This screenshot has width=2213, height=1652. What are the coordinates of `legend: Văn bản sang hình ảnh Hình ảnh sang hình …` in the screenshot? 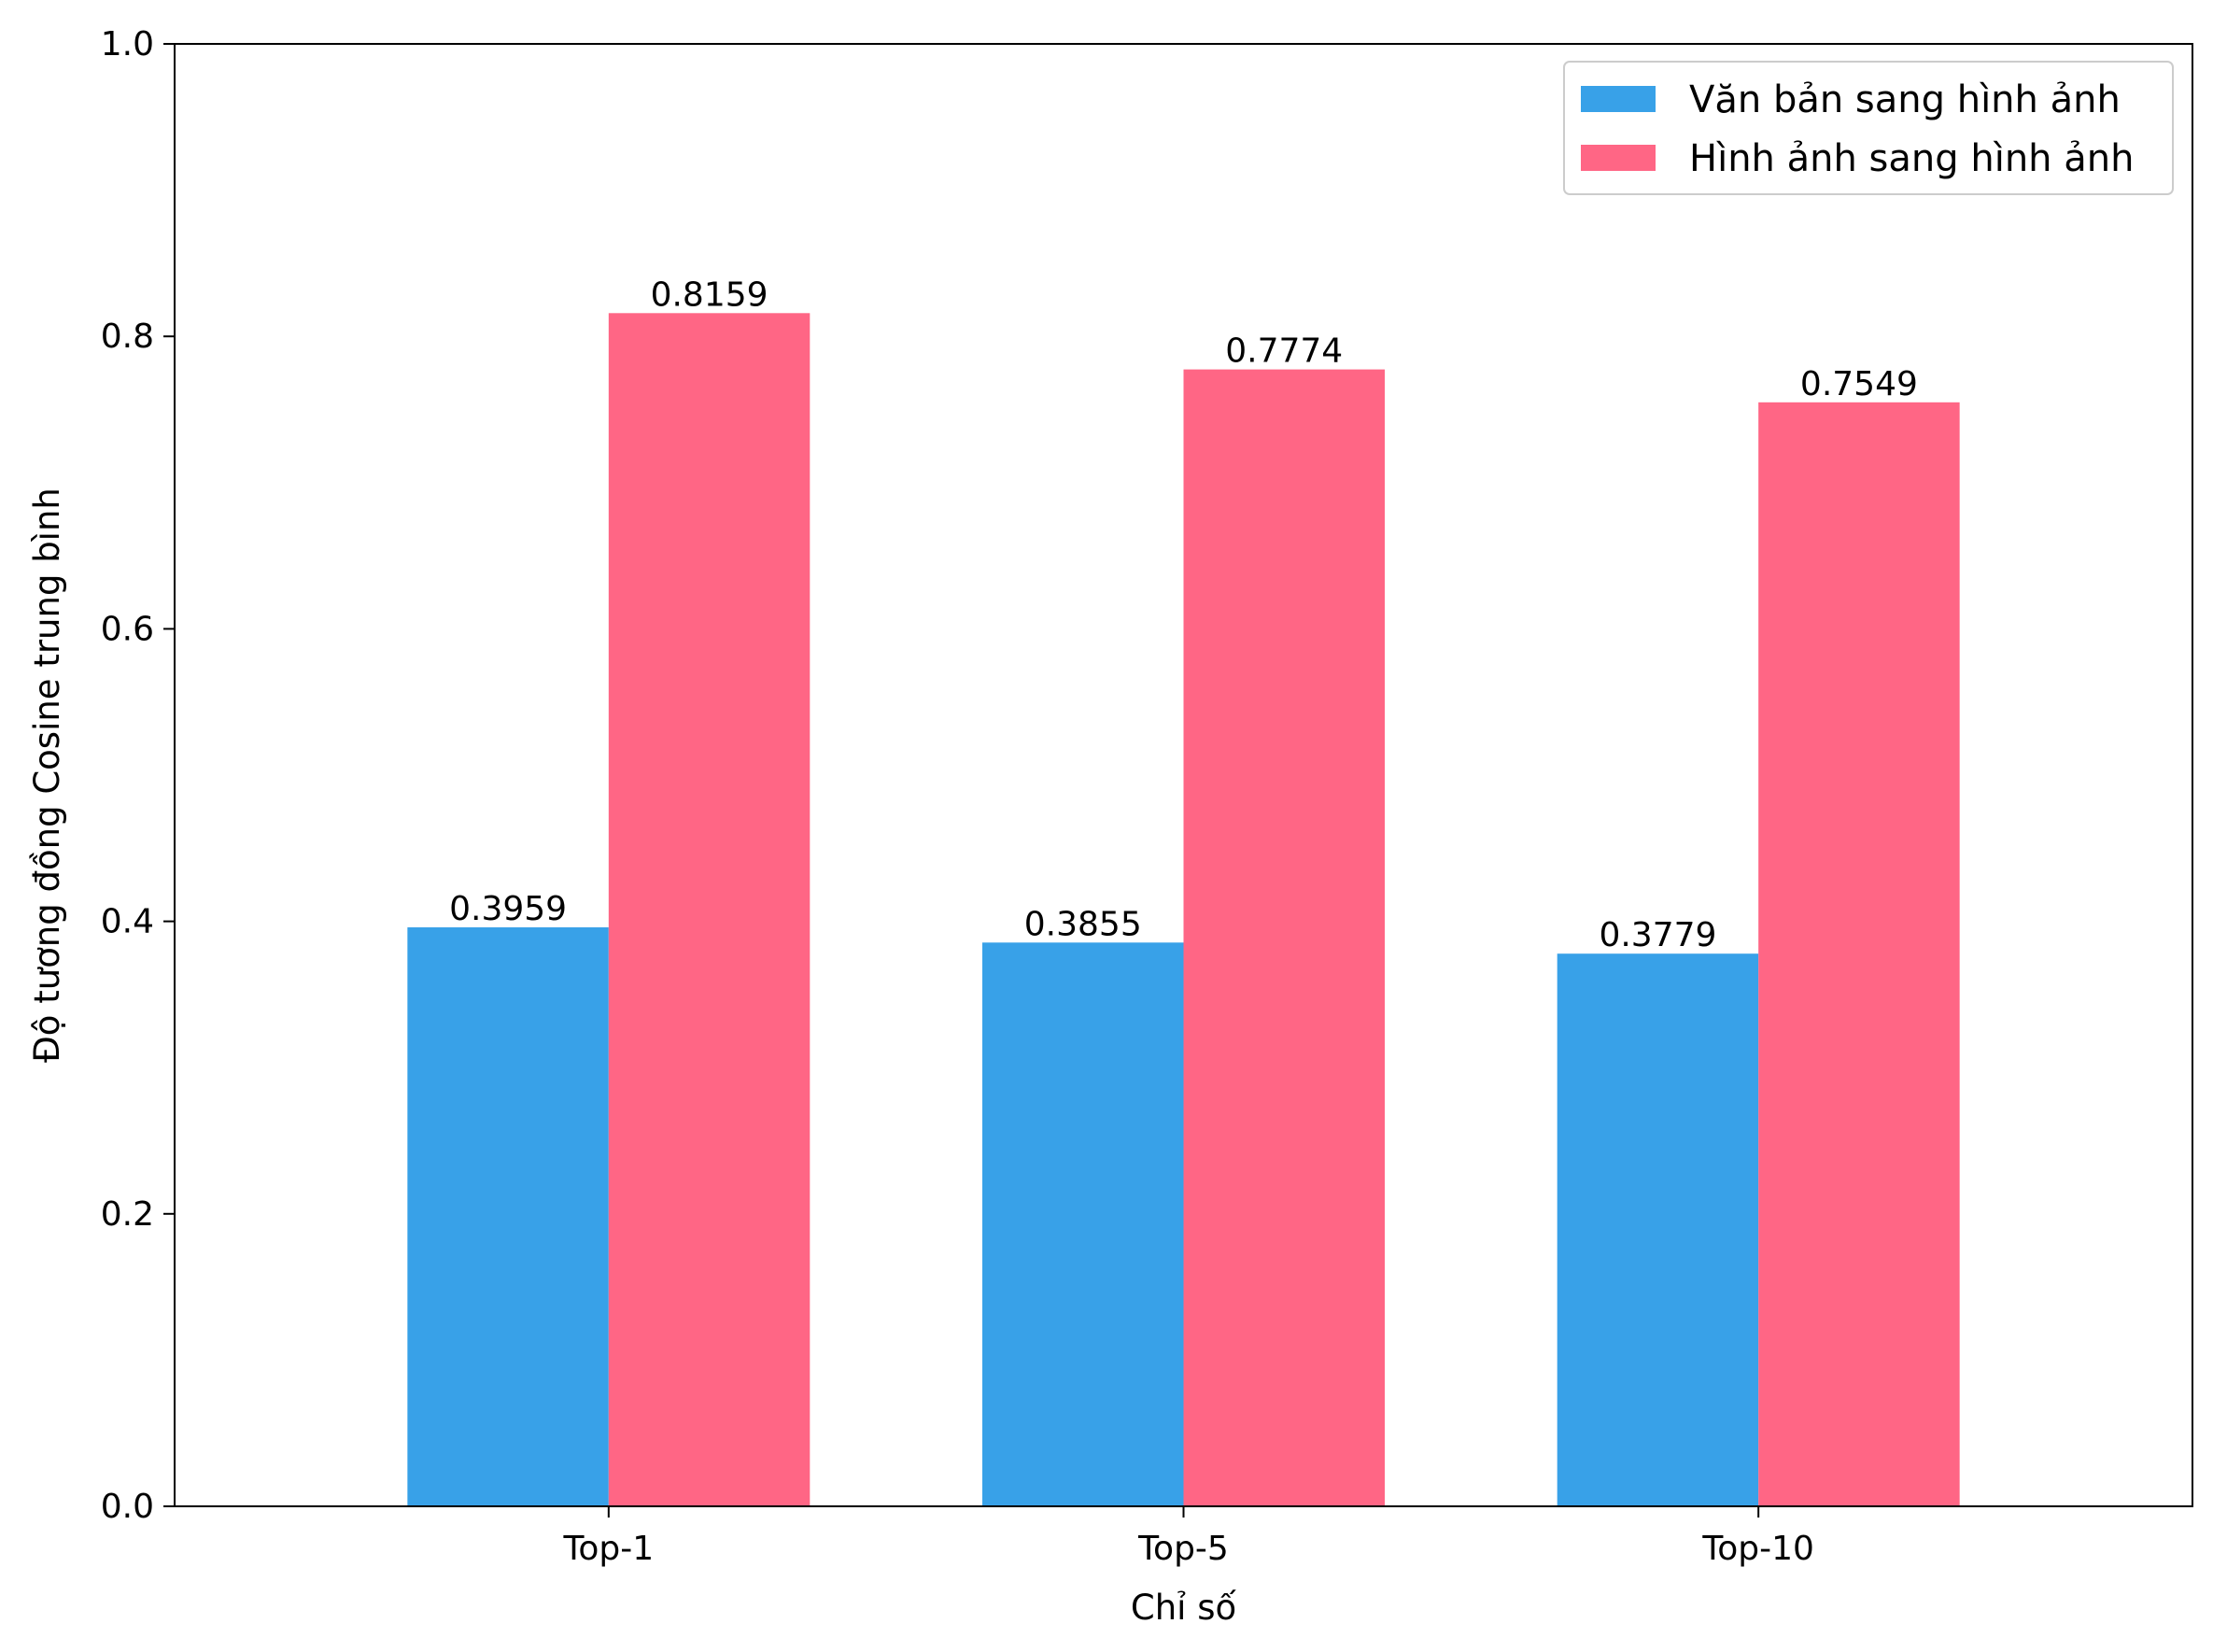 It's located at (1869, 128).